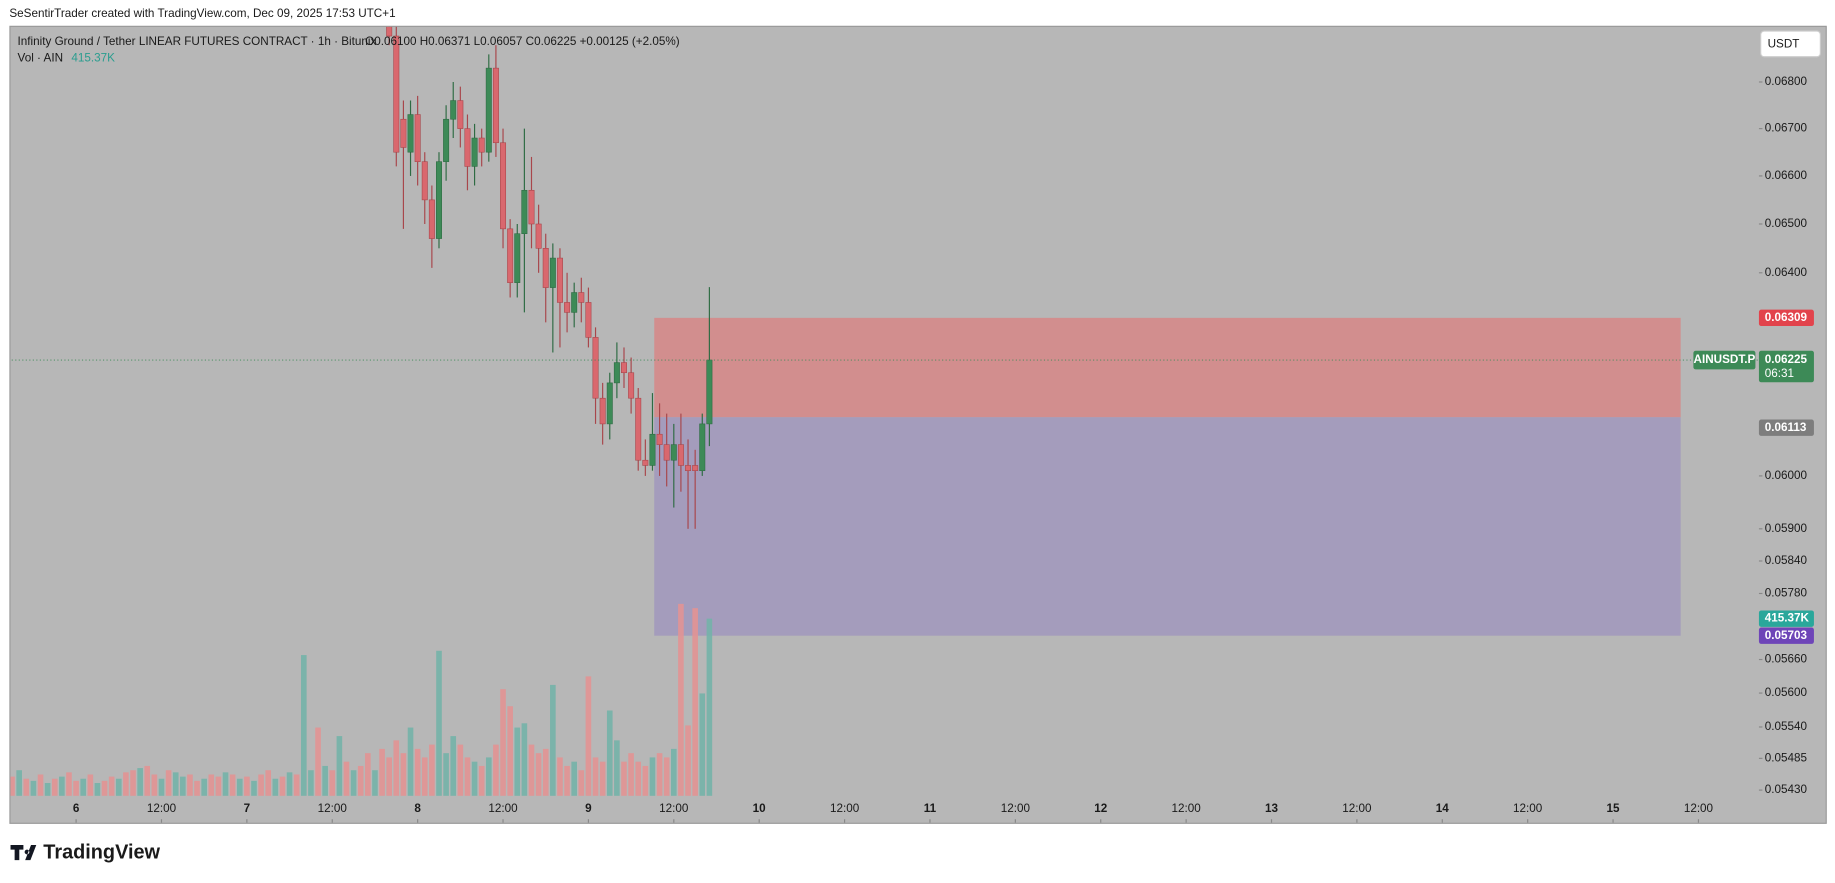  What do you see at coordinates (1779, 373) in the screenshot?
I see `countdown: 06:31` at bounding box center [1779, 373].